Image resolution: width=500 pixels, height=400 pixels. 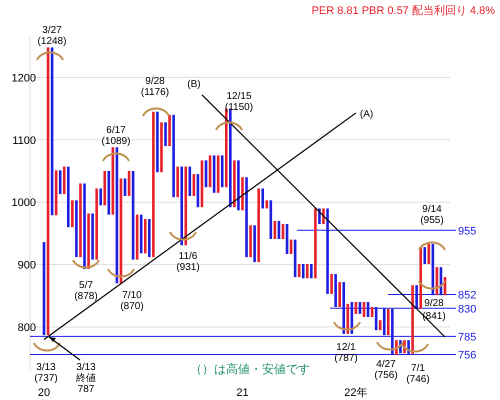 What do you see at coordinates (239, 102) in the screenshot?
I see `annotation: 12/15 (1150)` at bounding box center [239, 102].